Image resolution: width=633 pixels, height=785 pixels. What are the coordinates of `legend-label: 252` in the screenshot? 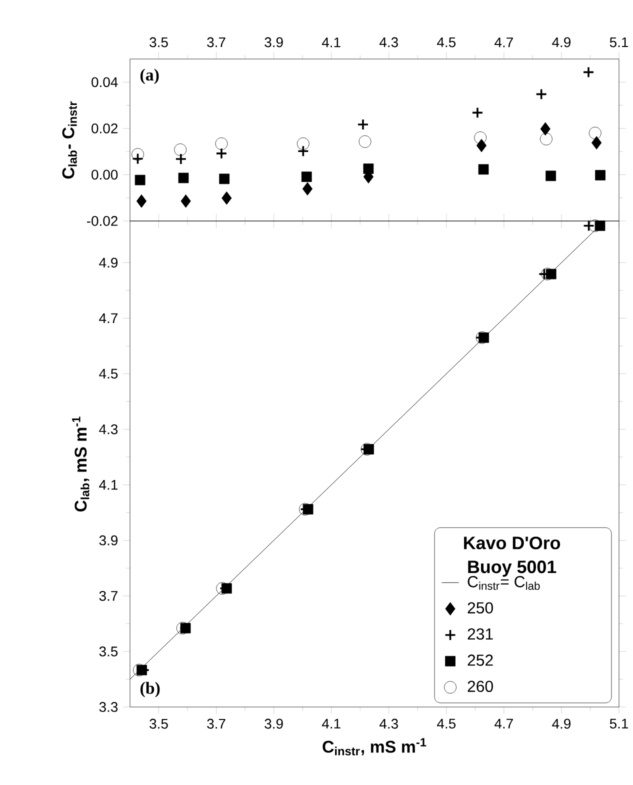 It's located at (480, 660).